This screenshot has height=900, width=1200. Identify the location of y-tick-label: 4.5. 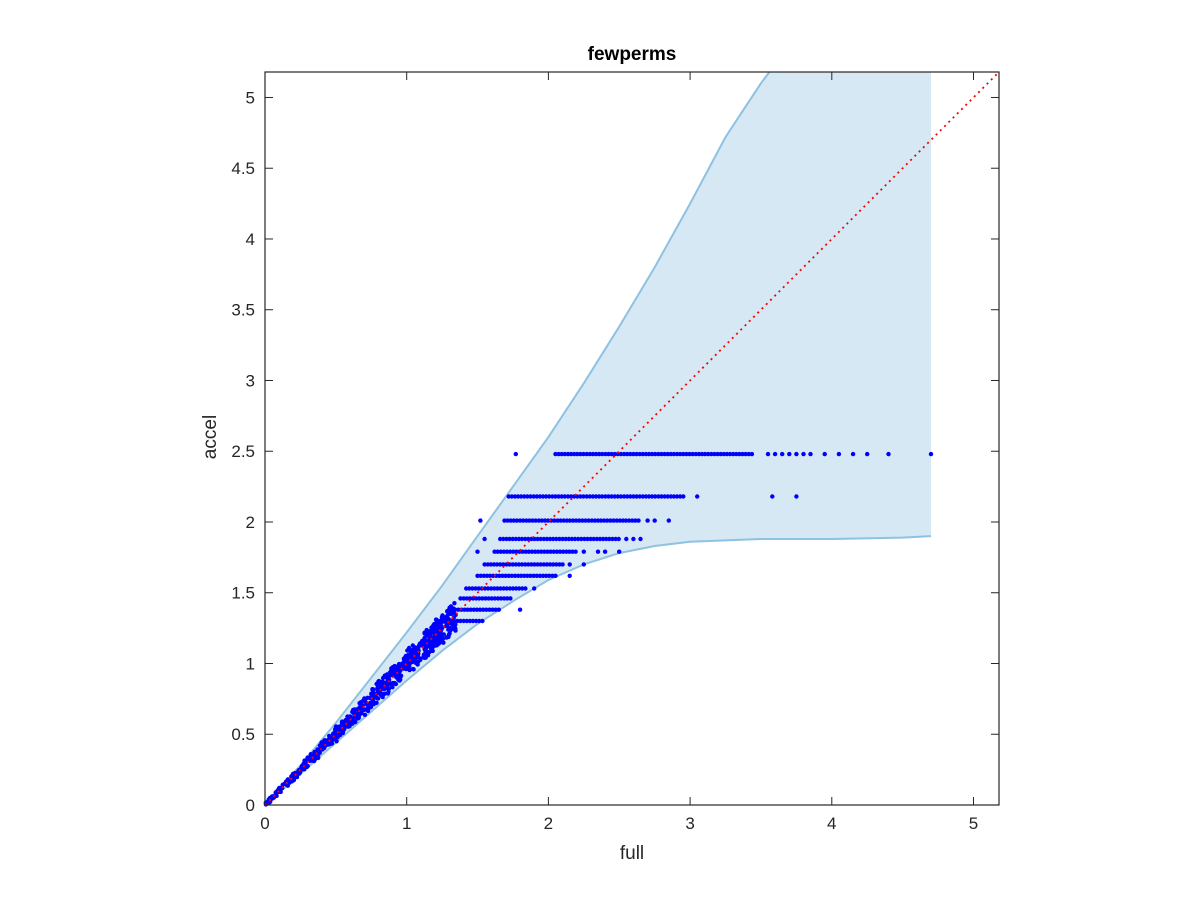
(243, 168).